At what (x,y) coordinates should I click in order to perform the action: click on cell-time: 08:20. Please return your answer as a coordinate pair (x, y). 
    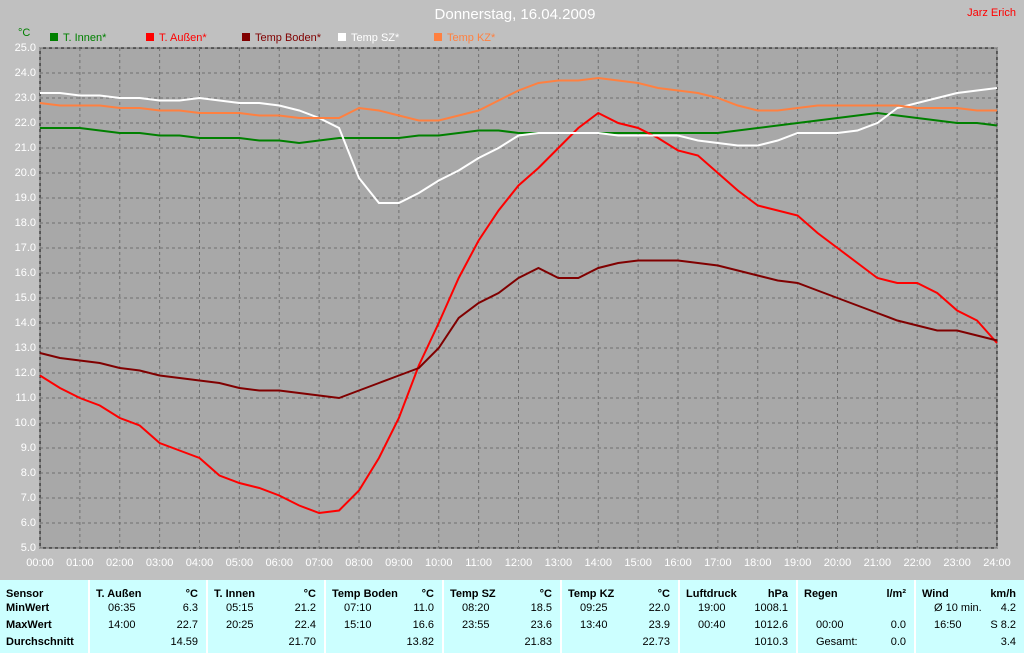
    Looking at the image, I should click on (476, 608).